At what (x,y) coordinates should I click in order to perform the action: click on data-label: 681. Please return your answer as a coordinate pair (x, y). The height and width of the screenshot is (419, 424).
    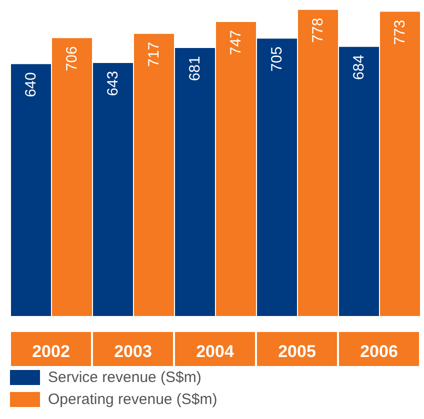
    Looking at the image, I should click on (195, 69).